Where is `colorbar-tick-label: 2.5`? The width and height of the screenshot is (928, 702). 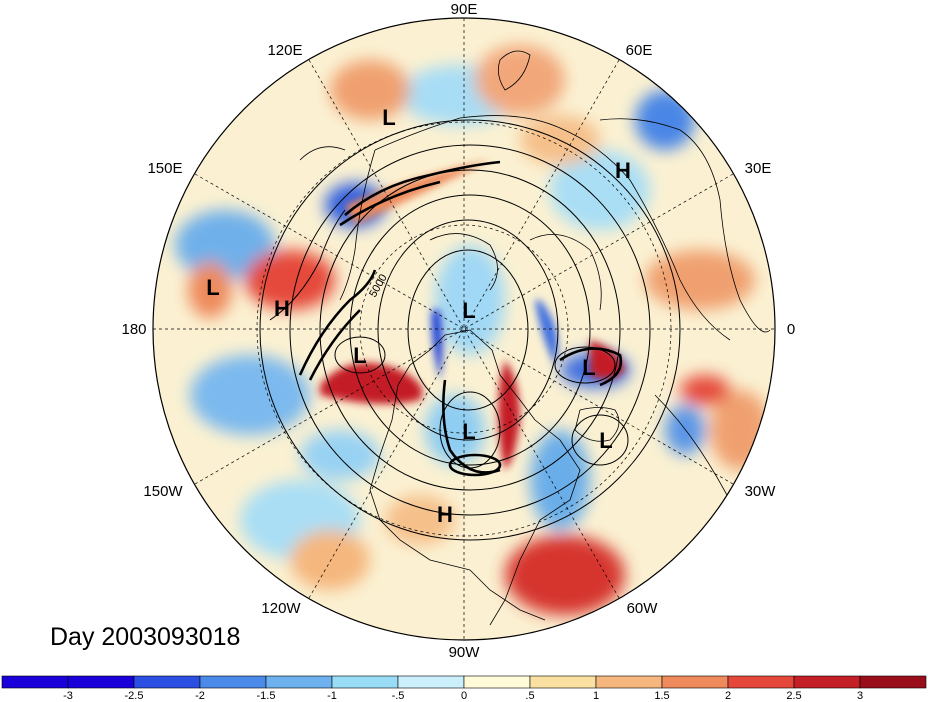
colorbar-tick-label: 2.5 is located at coordinates (793, 696).